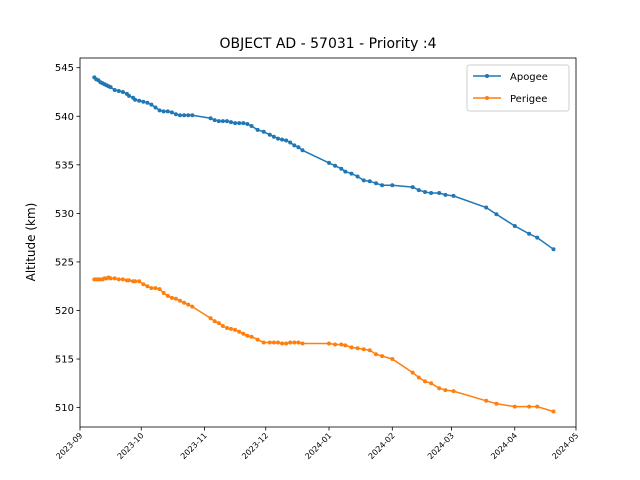  I want to click on y-tick-label: 540, so click(64, 117).